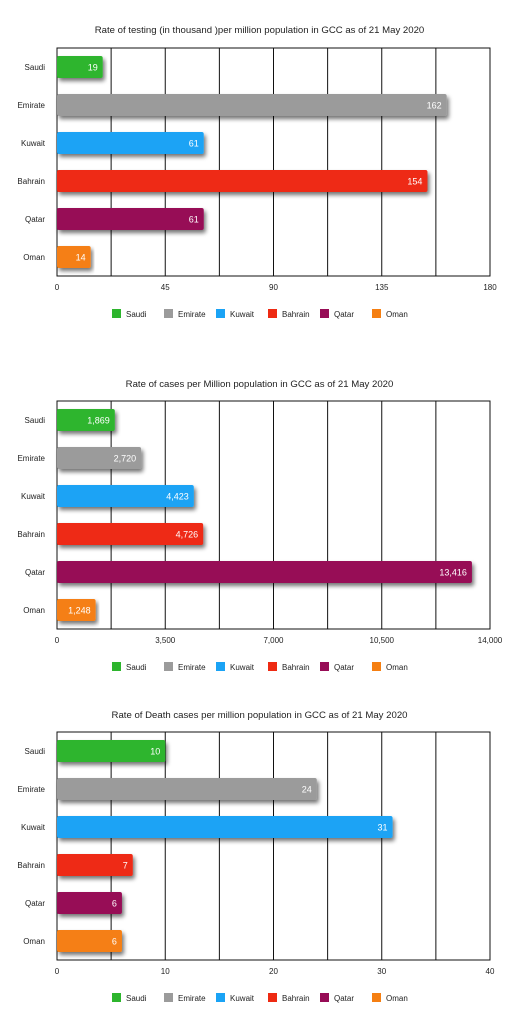 The image size is (517, 1024). I want to click on data-label: 24, so click(307, 790).